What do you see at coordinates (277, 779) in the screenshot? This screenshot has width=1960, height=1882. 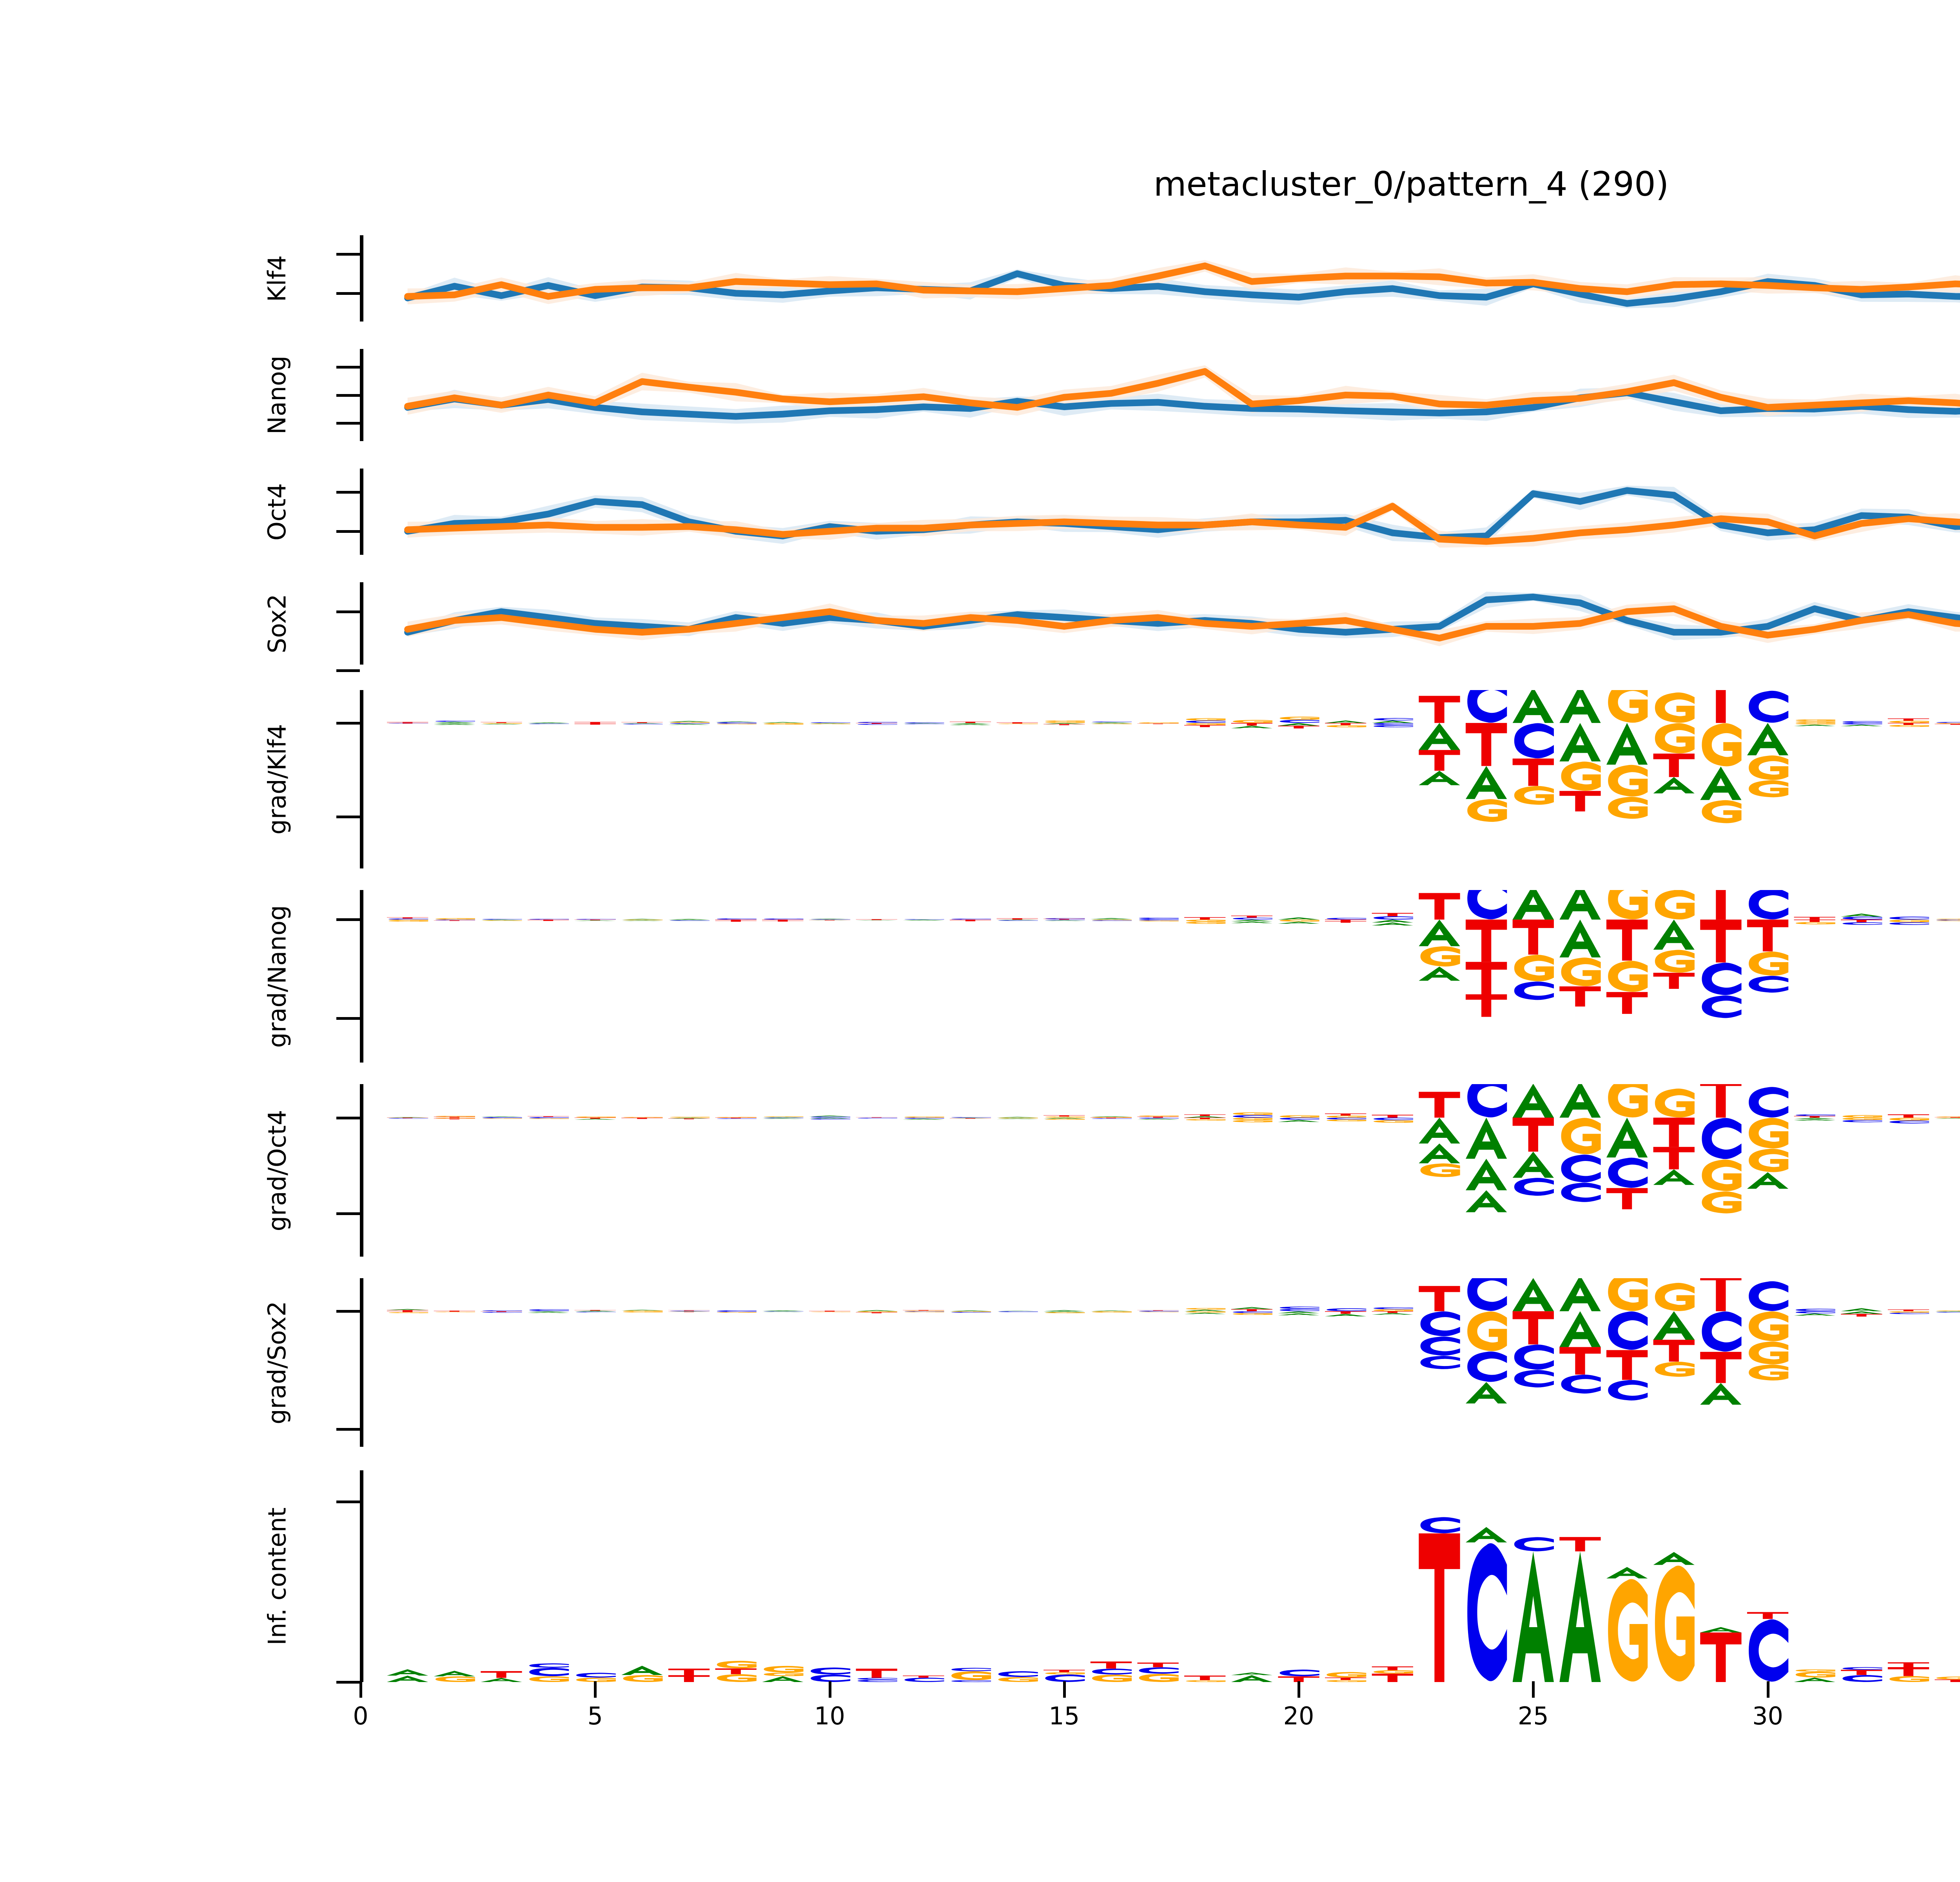 I see `y-axis-label: grad/Klf4` at bounding box center [277, 779].